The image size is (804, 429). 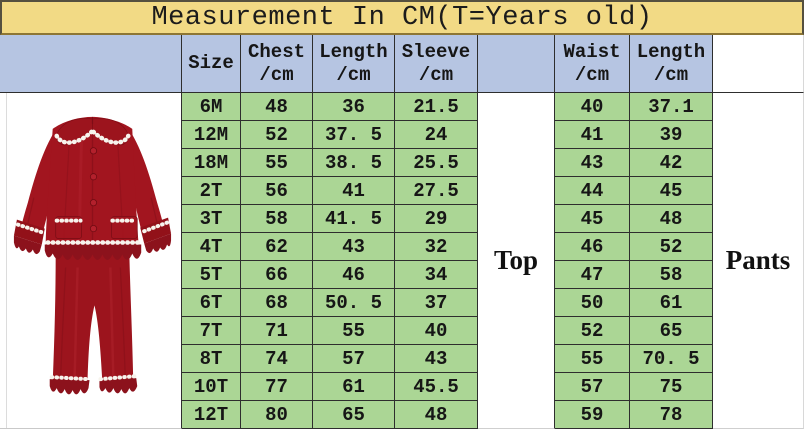 I want to click on chest-cell: 77, so click(x=277, y=387).